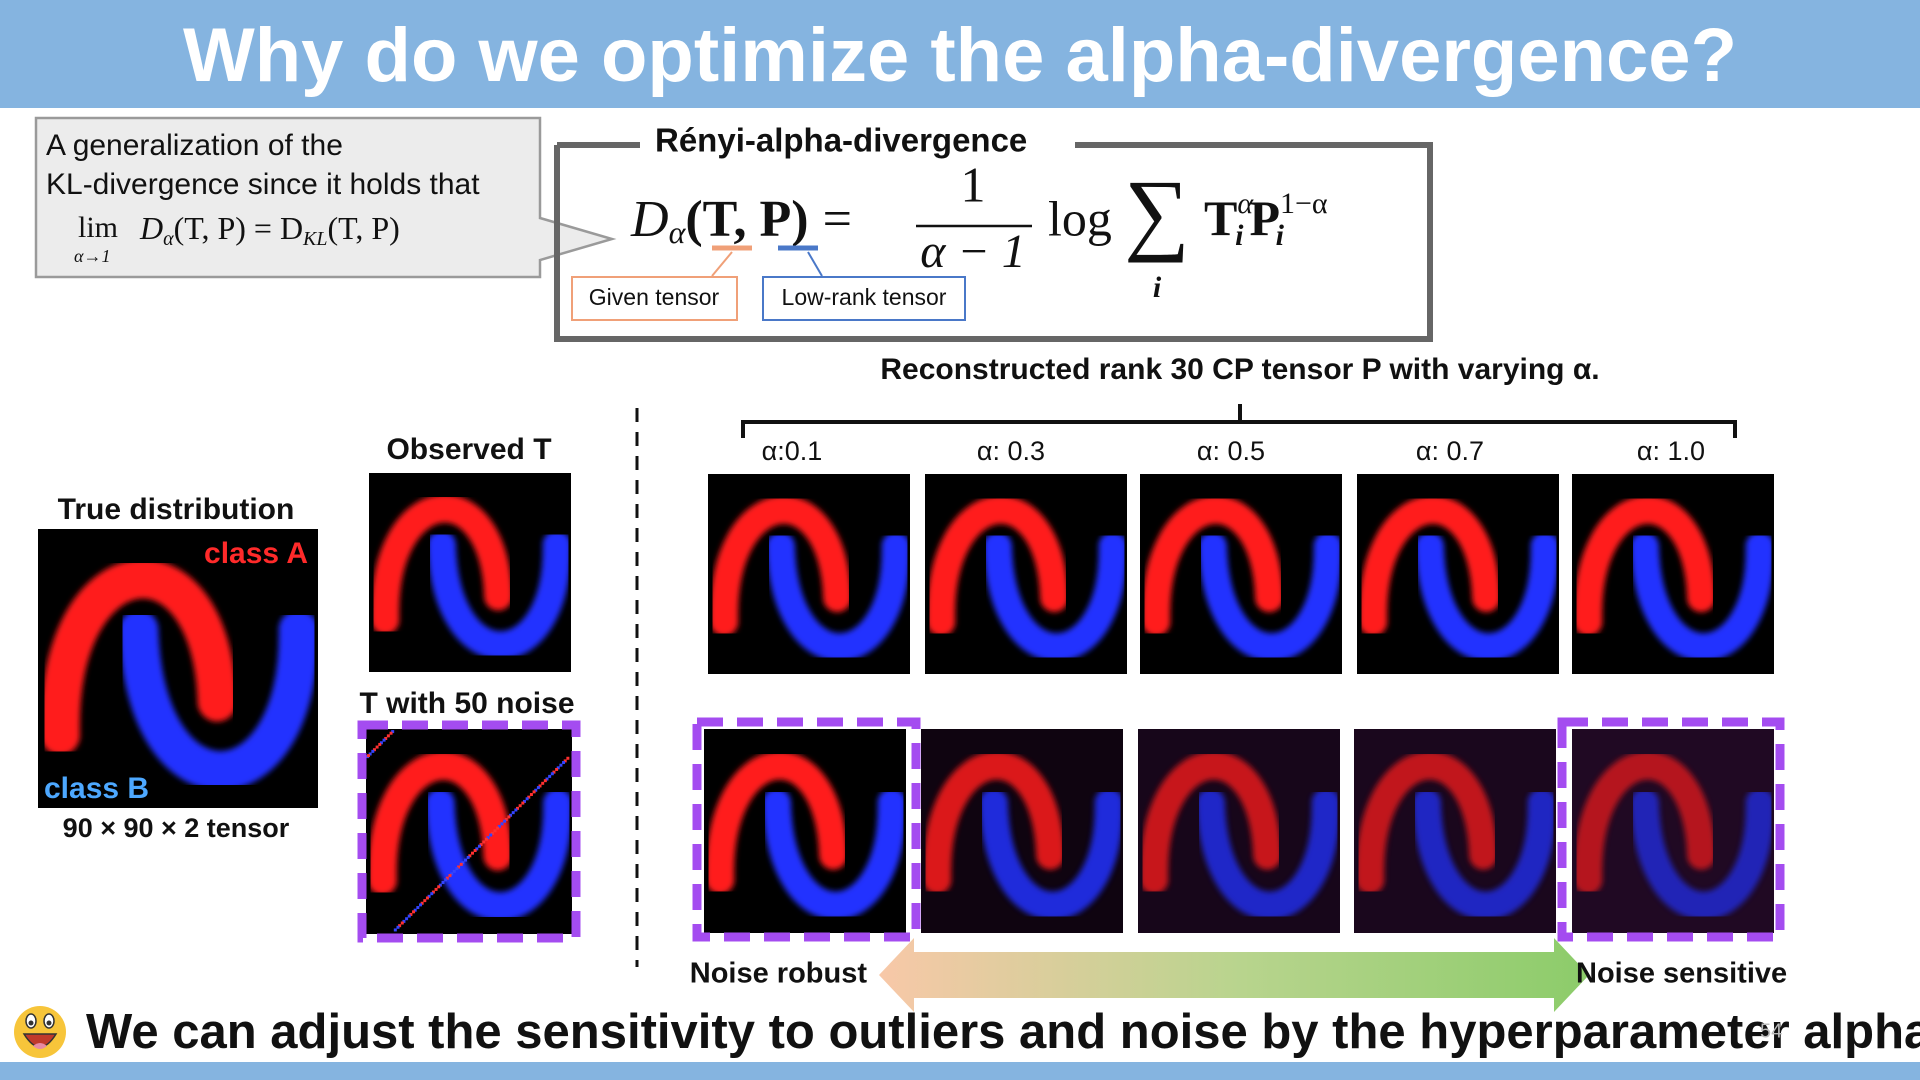 This screenshot has height=1080, width=1920. Describe the element at coordinates (1450, 451) in the screenshot. I see `alpha-label: α: 0.7` at that location.